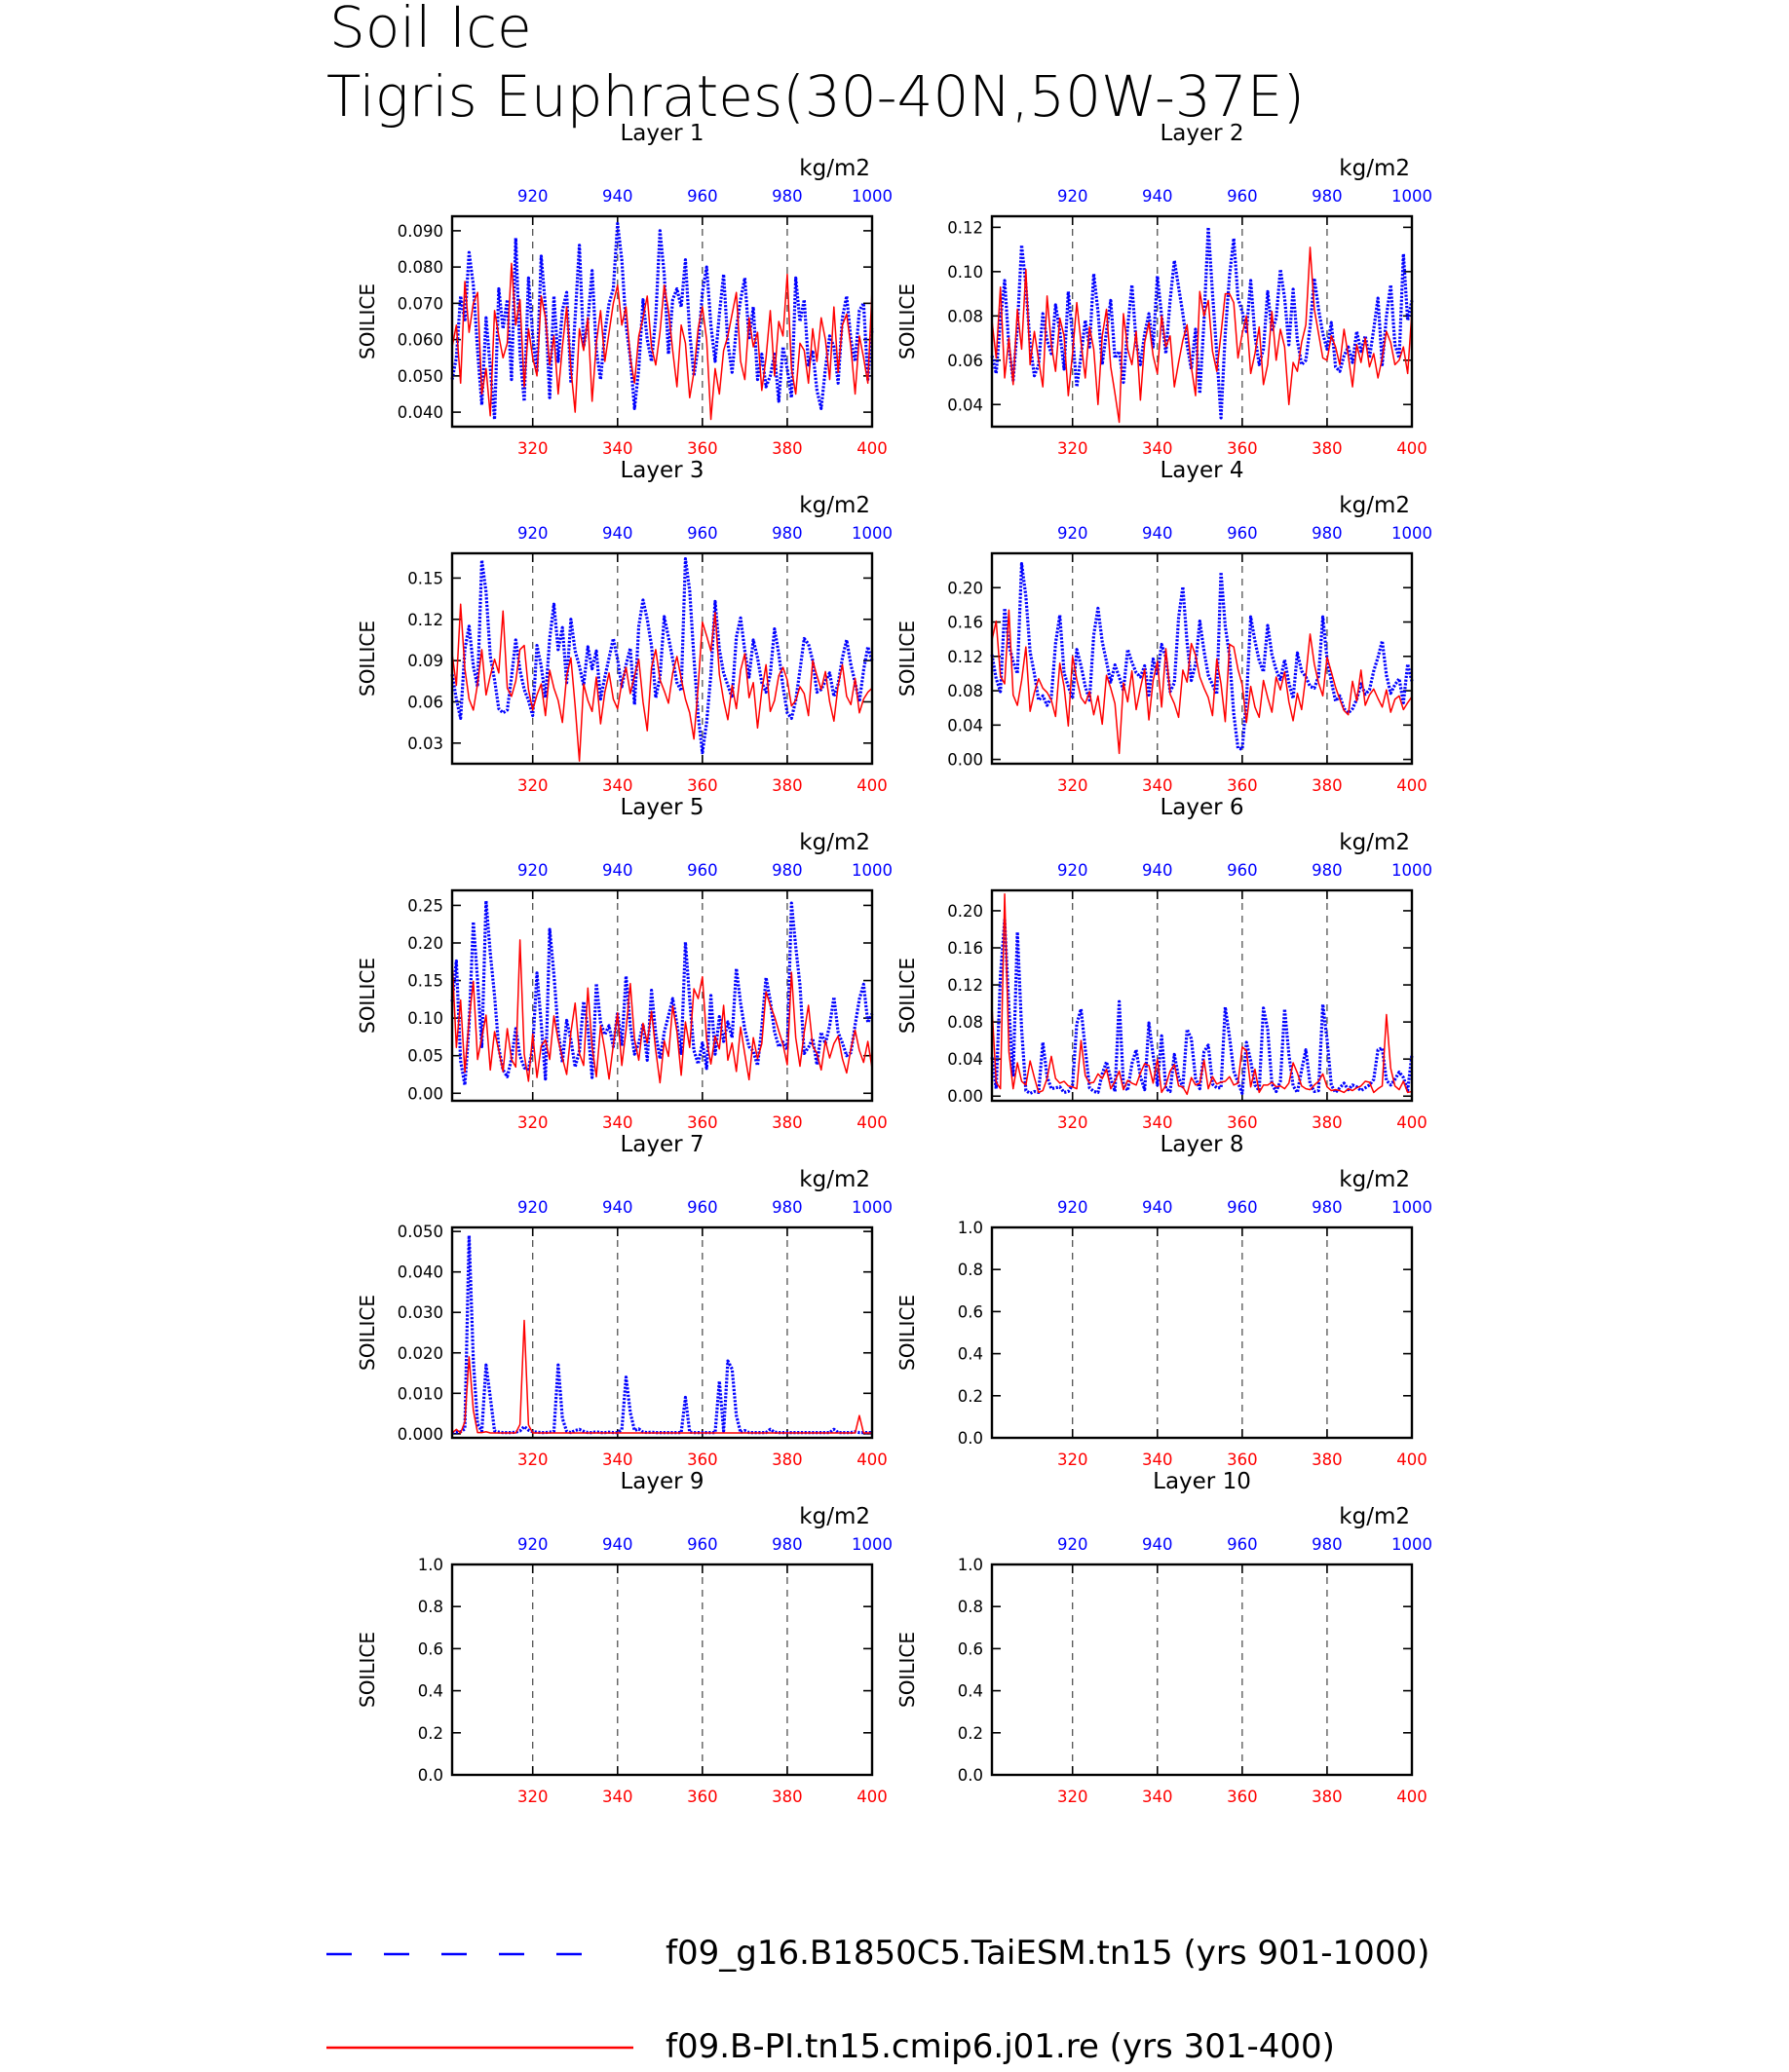 This screenshot has height=2072, width=1789. Describe the element at coordinates (430, 1607) in the screenshot. I see `y-tick-label: 0.8` at that location.